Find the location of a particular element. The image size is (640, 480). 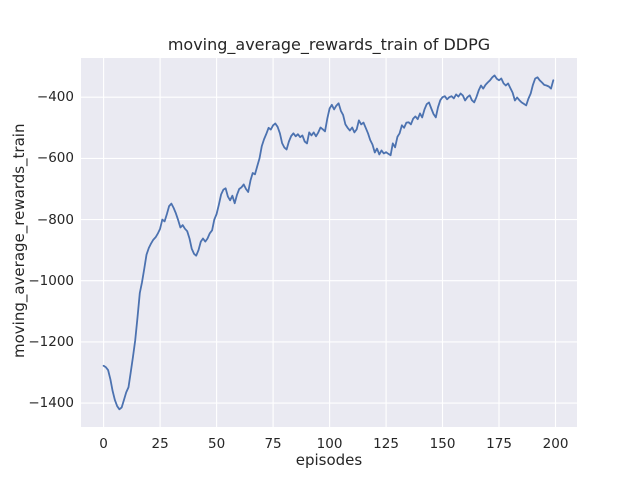

y-tick-label: −1200 is located at coordinates (51, 341).